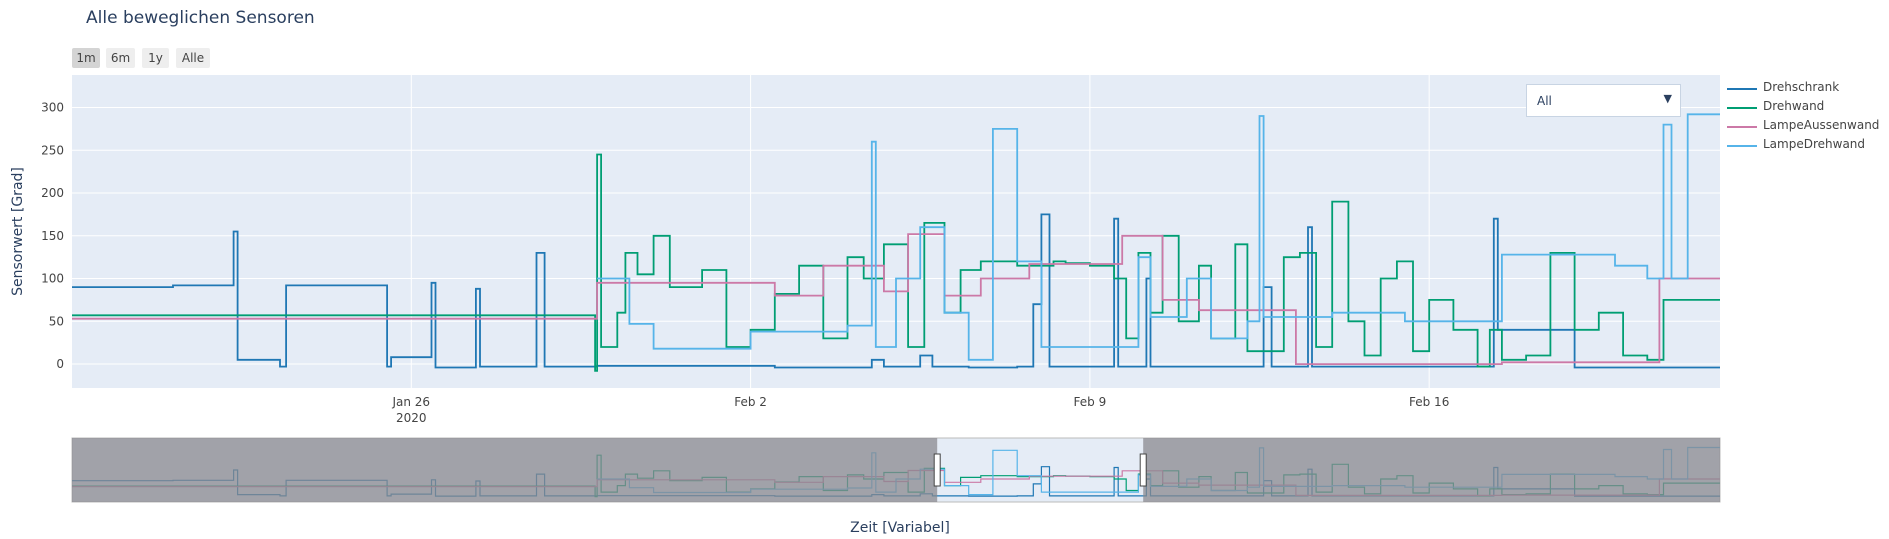 This screenshot has width=1889, height=539. I want to click on chevron-down-icon: ▼, so click(1667, 98).